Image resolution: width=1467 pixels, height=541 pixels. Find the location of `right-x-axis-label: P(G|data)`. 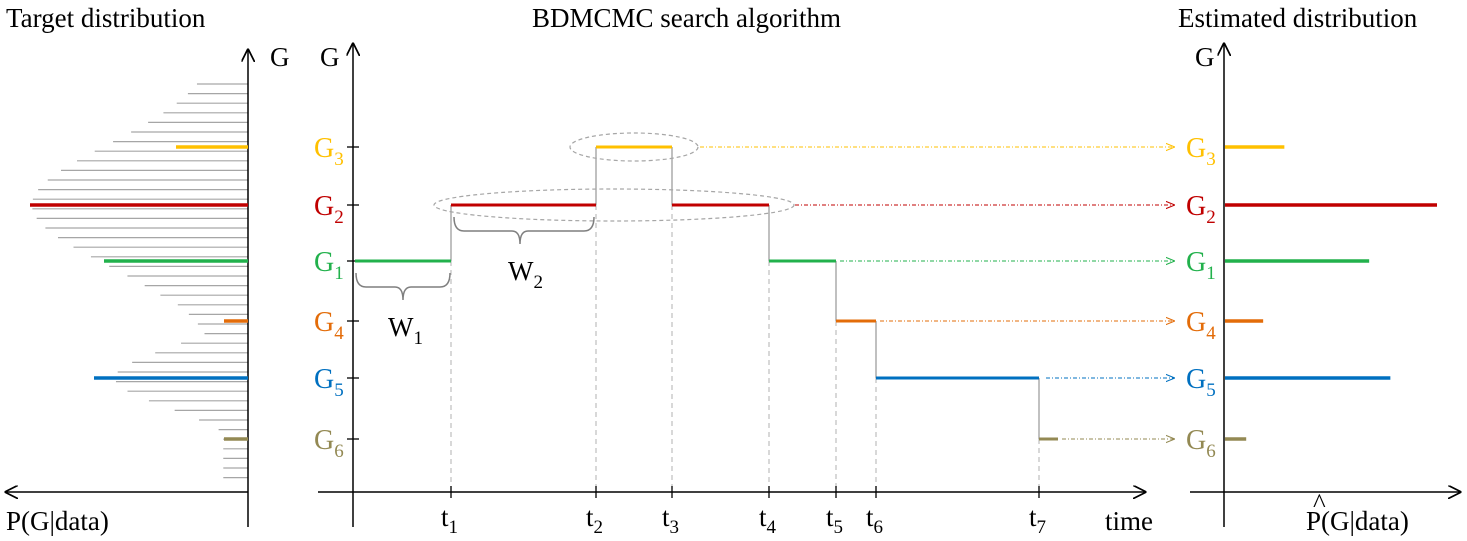

right-x-axis-label: P(G|data) is located at coordinates (1357, 521).